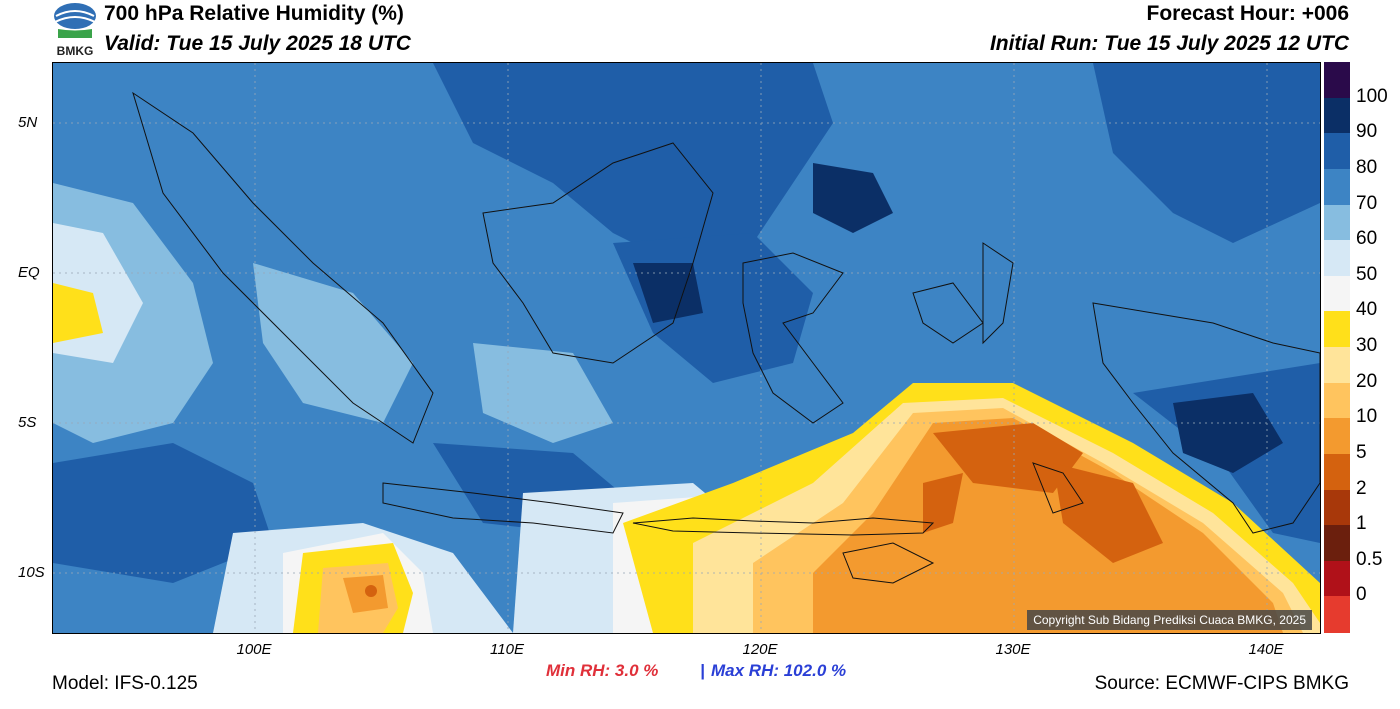 Image resolution: width=1400 pixels, height=709 pixels. I want to click on lat-label-5s: 5S, so click(27, 422).